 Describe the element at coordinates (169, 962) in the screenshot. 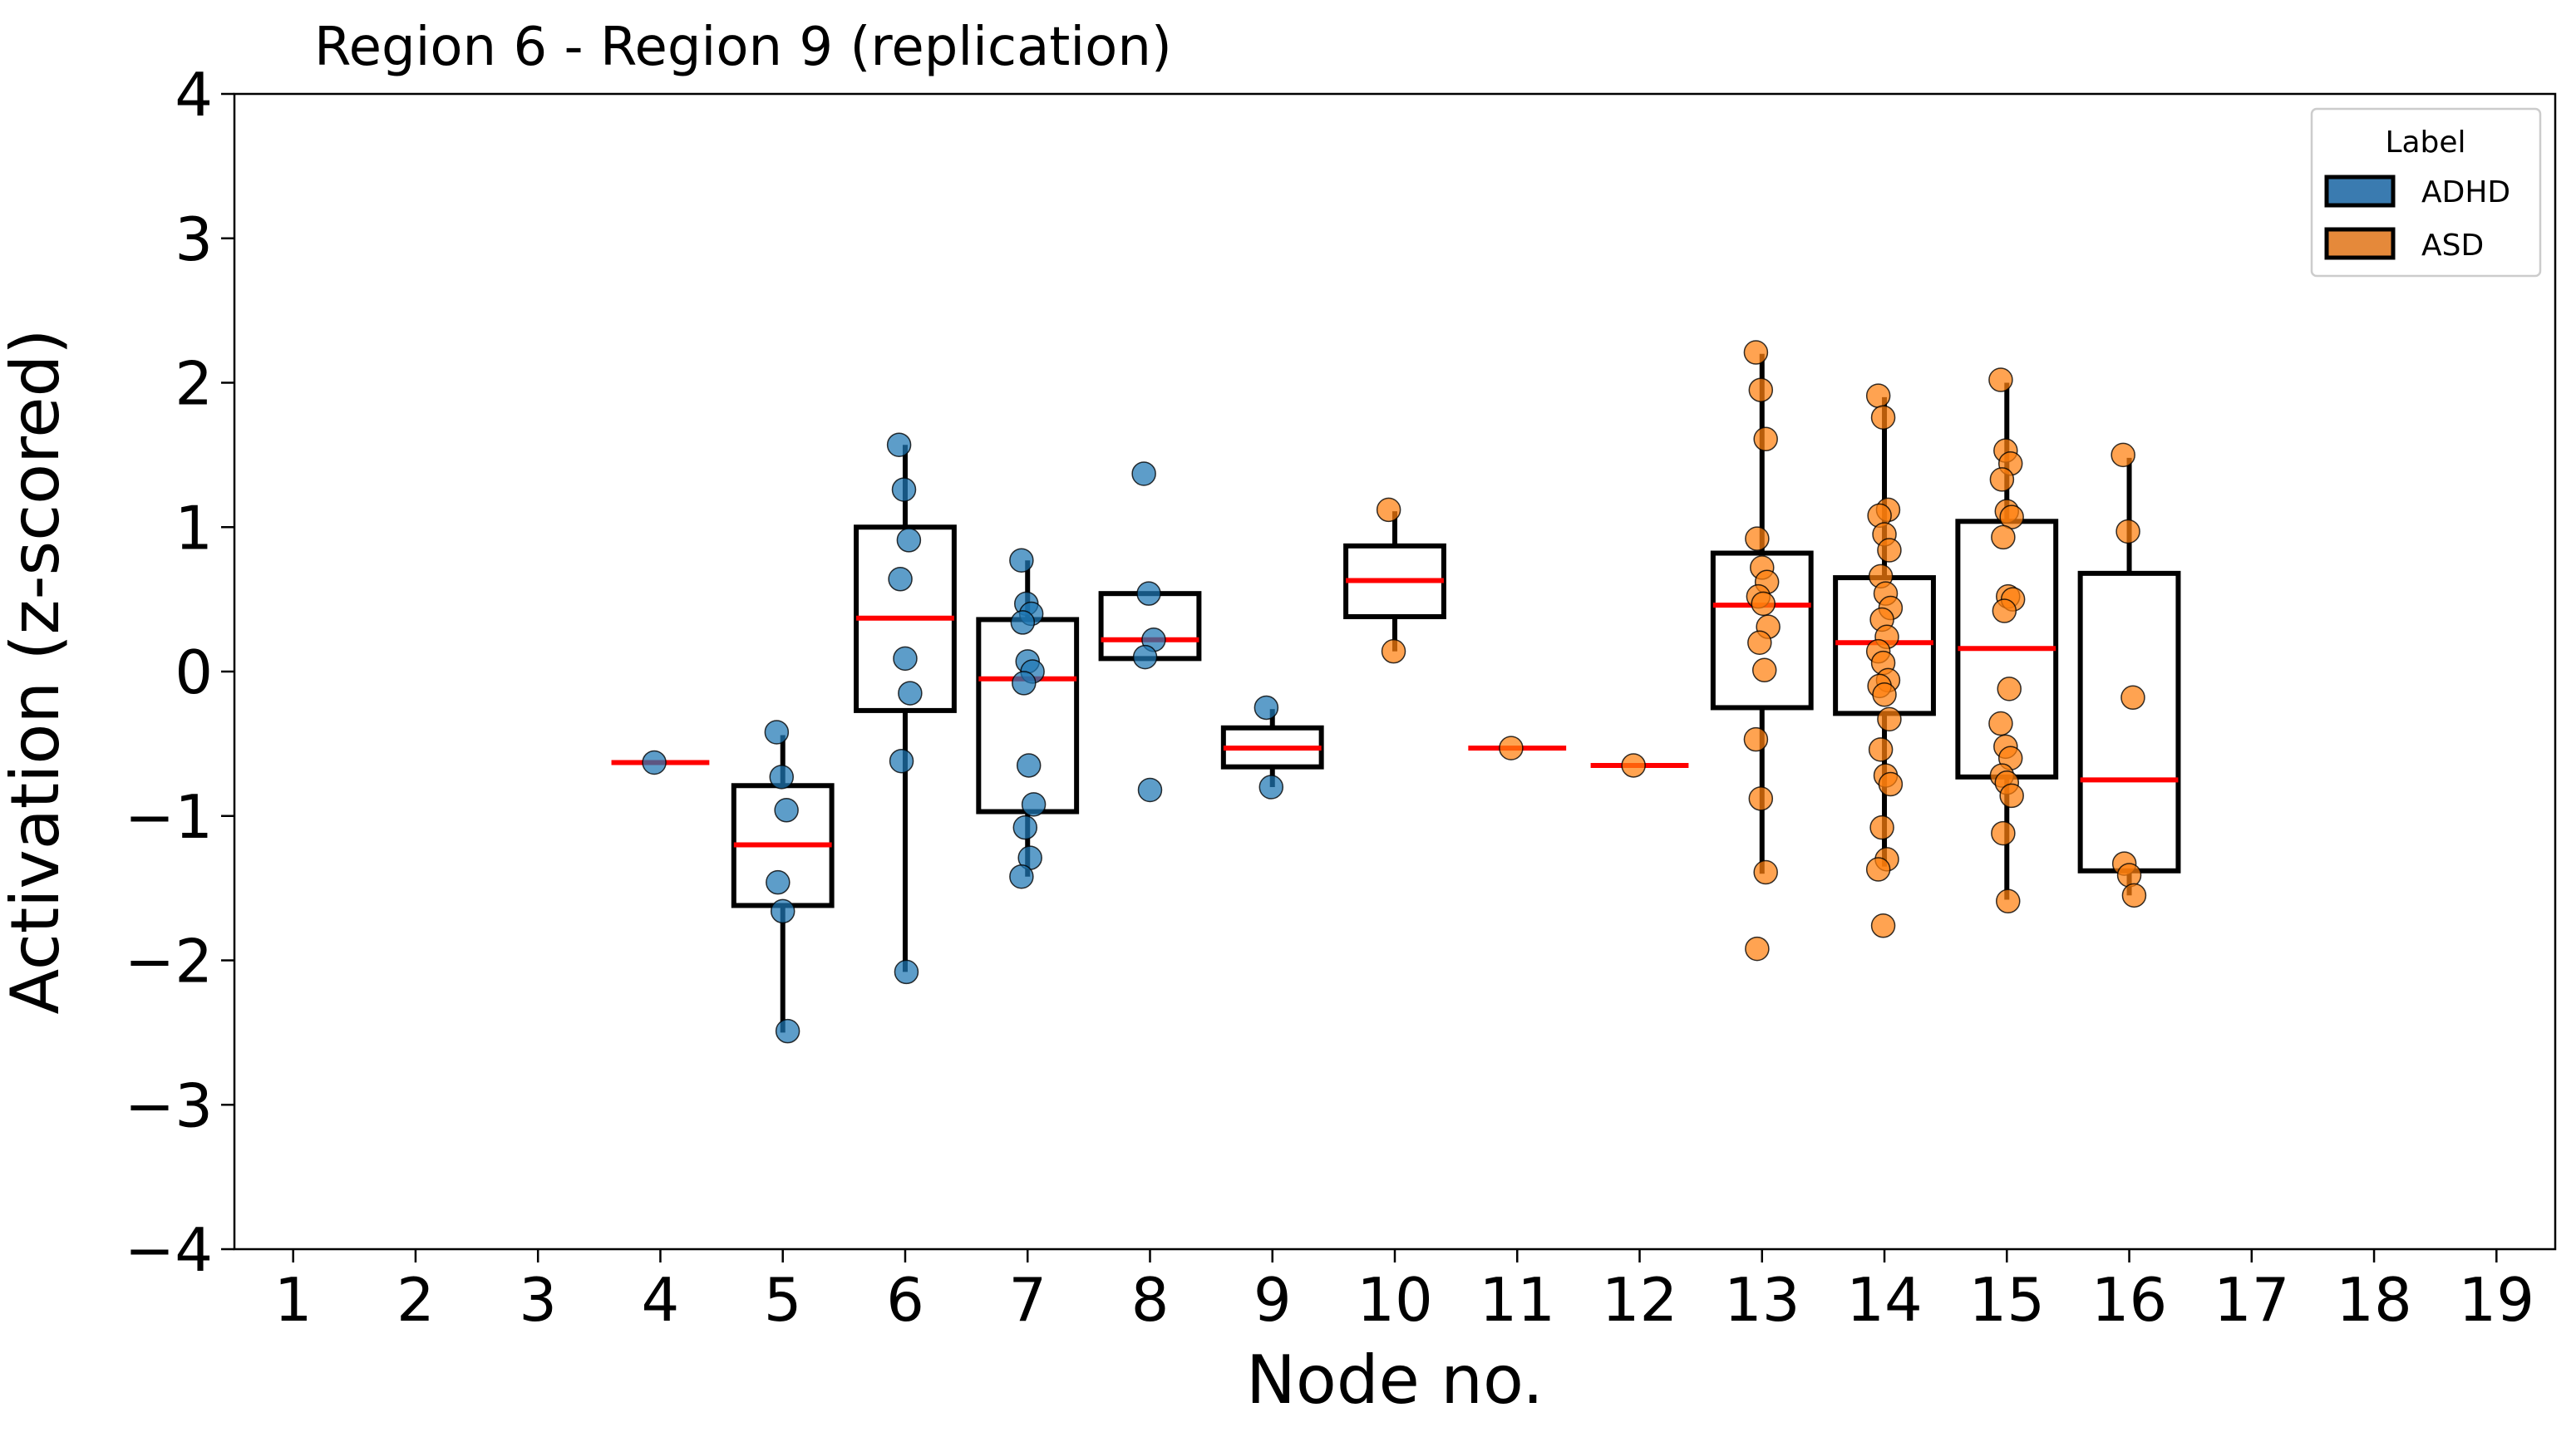

I see `y-tick-label: −2` at that location.